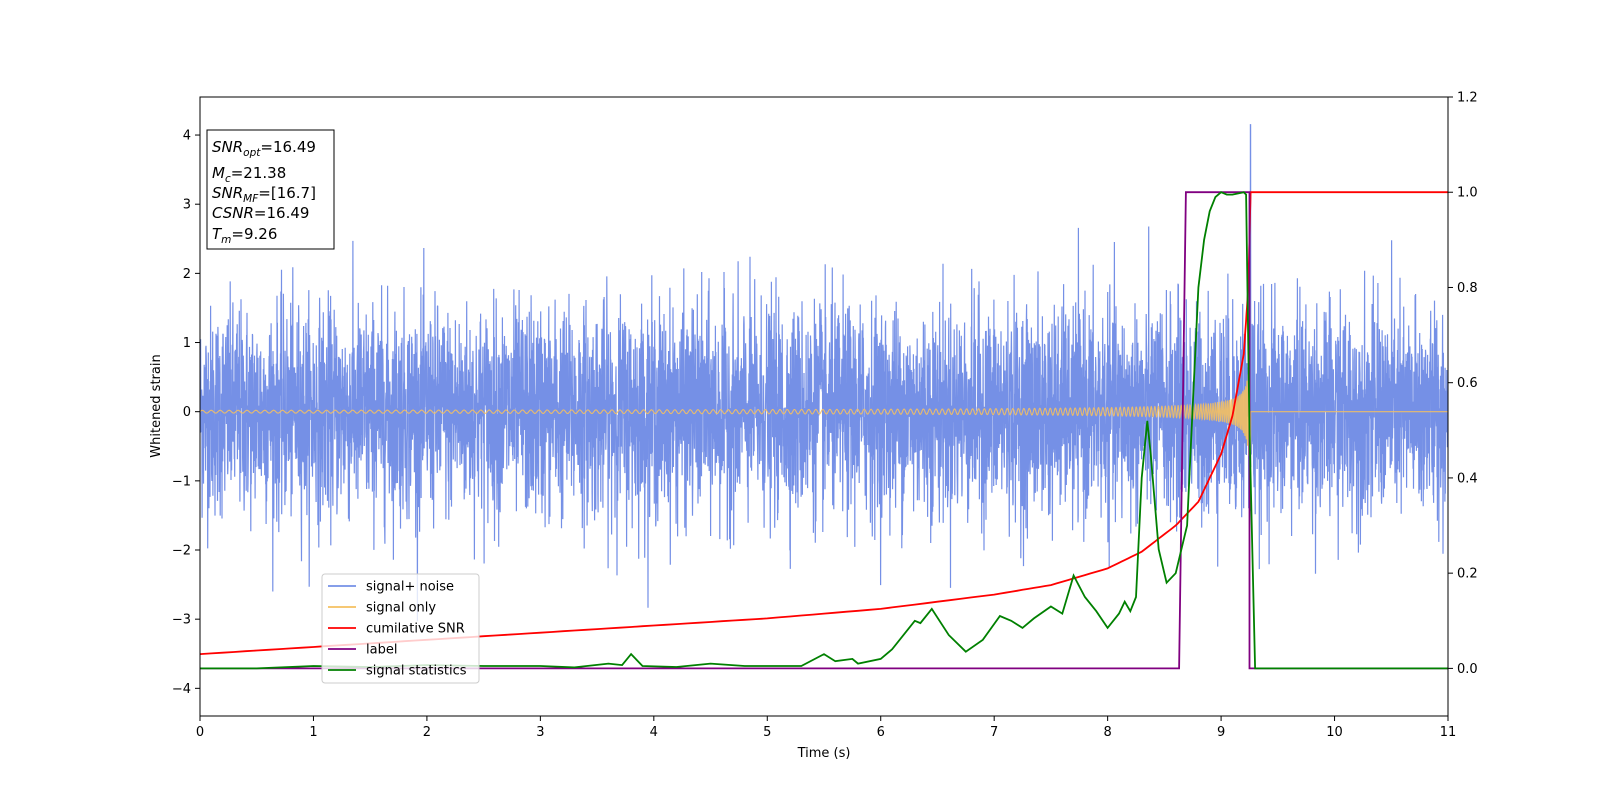  What do you see at coordinates (767, 732) in the screenshot?
I see `x-tick-label: 5` at bounding box center [767, 732].